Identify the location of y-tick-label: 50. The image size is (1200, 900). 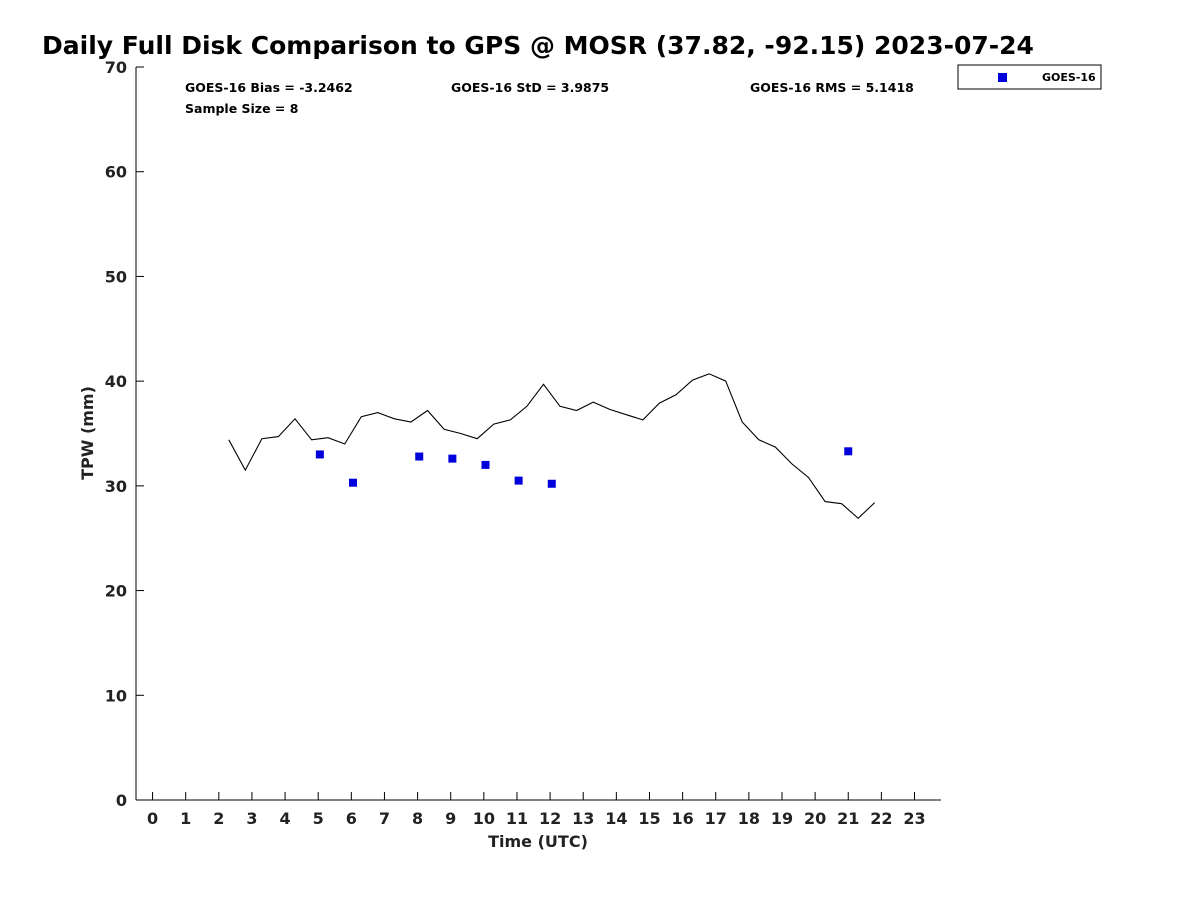
(116, 276).